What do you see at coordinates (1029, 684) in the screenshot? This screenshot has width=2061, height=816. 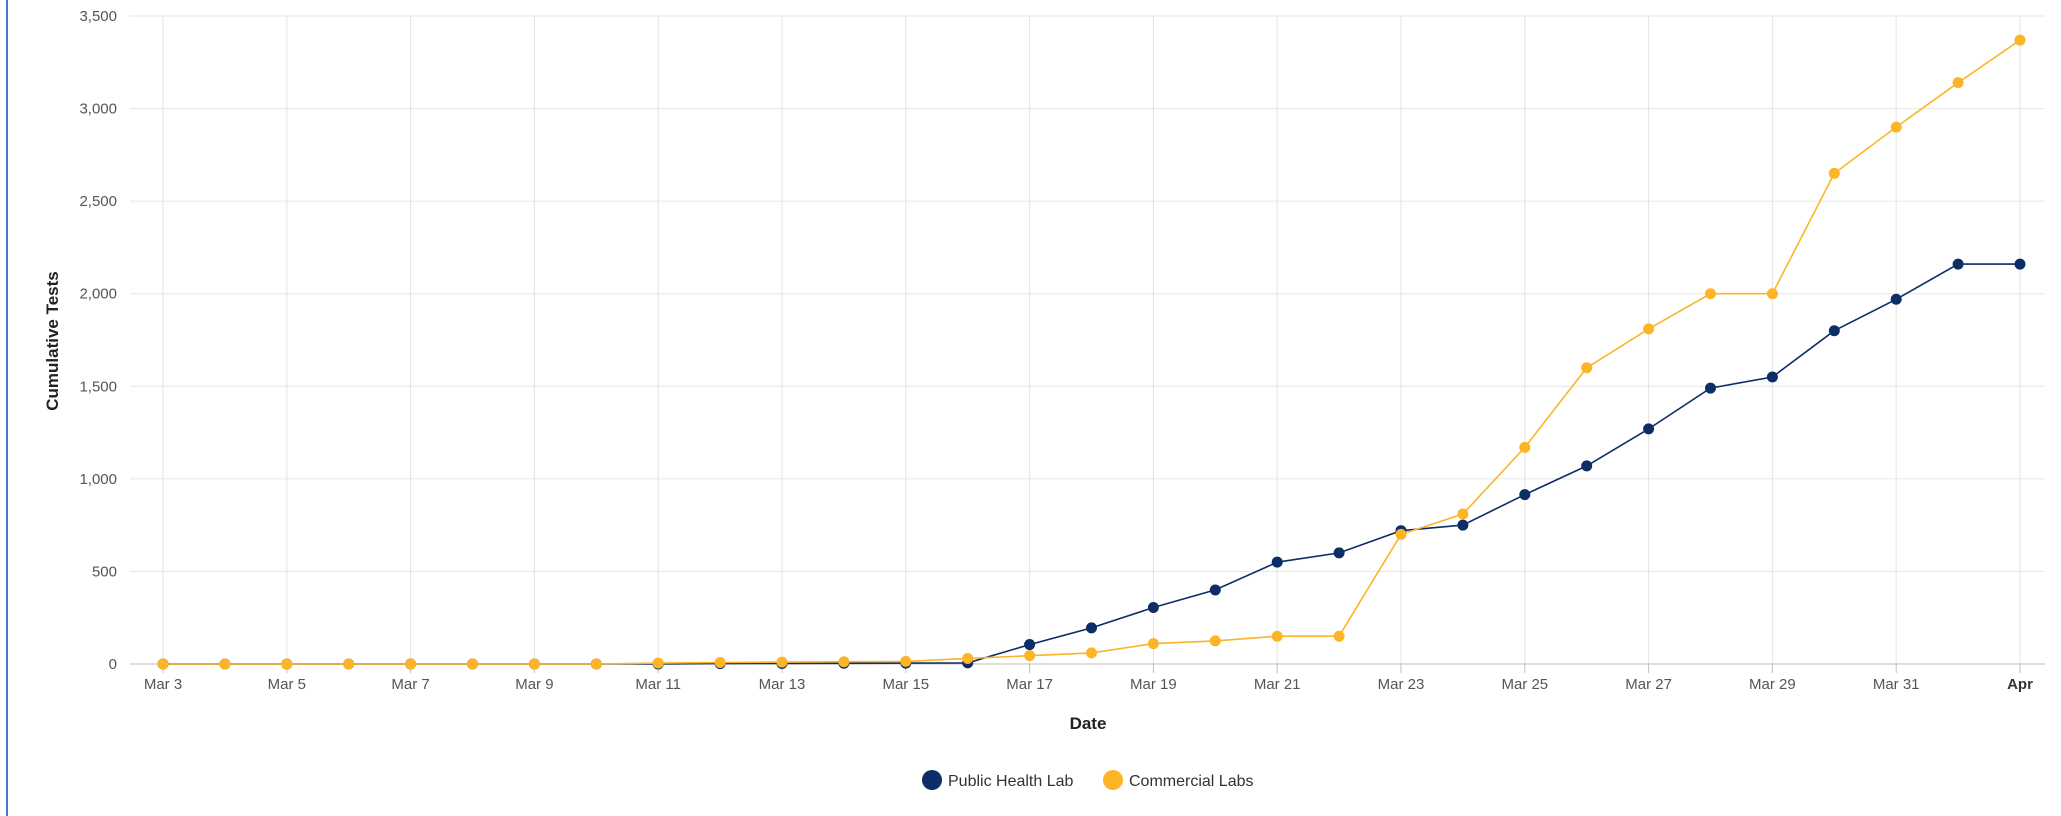 I see `x-tick-label: Mar 17` at bounding box center [1029, 684].